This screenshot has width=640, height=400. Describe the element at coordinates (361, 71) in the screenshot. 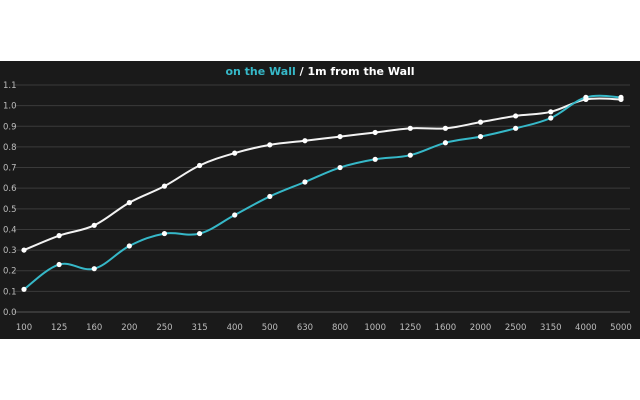

I see `title-series-1m-from-wall: 1m from the Wall` at that location.